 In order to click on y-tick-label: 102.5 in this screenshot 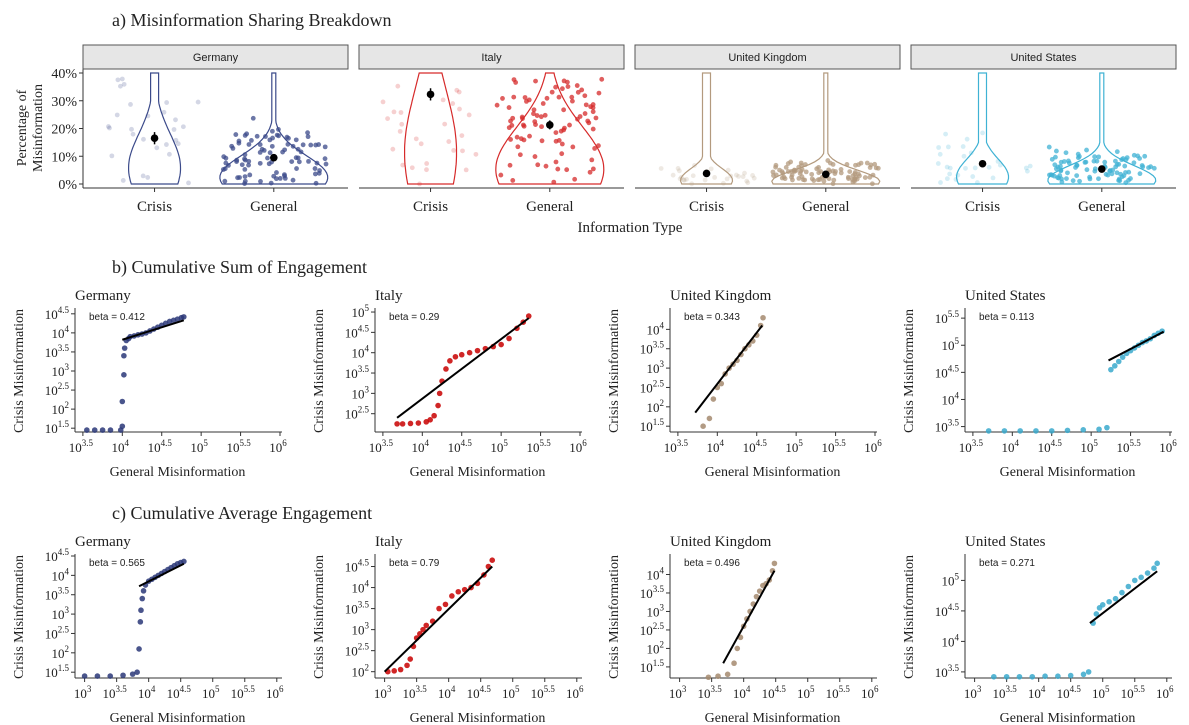, I will do `click(357, 650)`.